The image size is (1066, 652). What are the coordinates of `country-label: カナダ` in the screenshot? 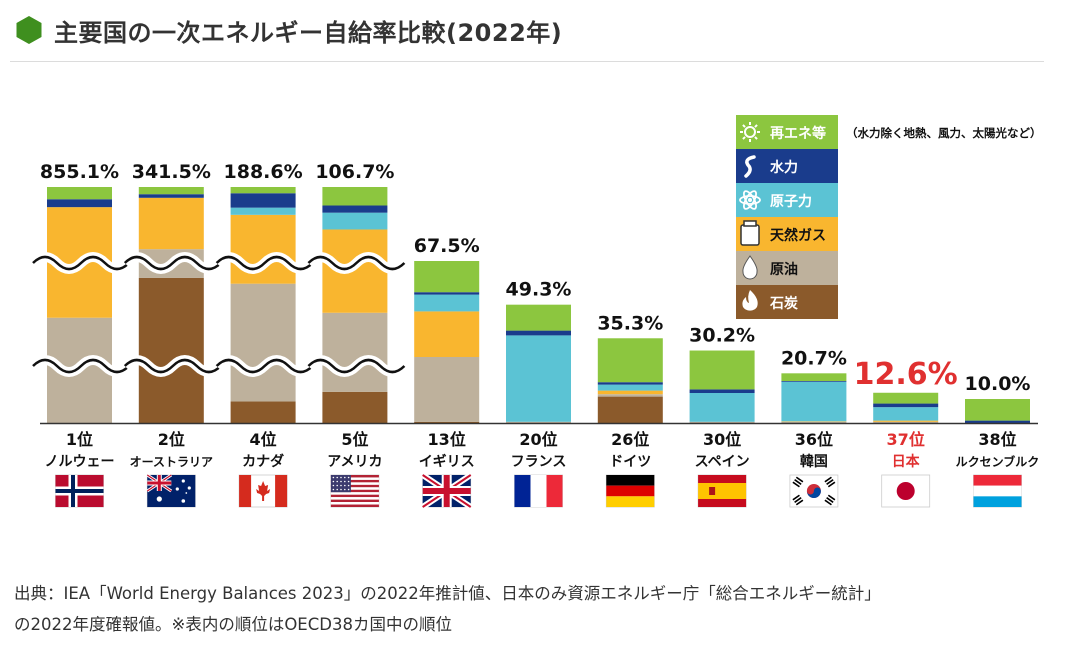 It's located at (263, 461).